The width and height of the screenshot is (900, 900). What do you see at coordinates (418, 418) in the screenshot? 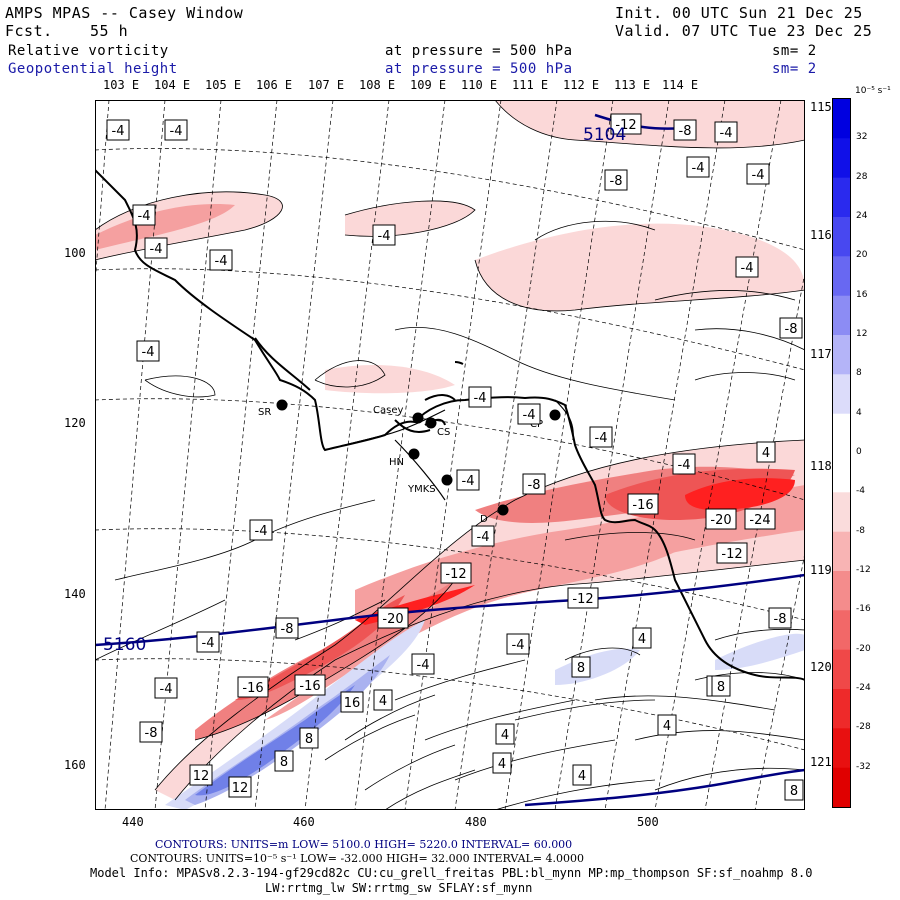
I see `station-marker-casey` at bounding box center [418, 418].